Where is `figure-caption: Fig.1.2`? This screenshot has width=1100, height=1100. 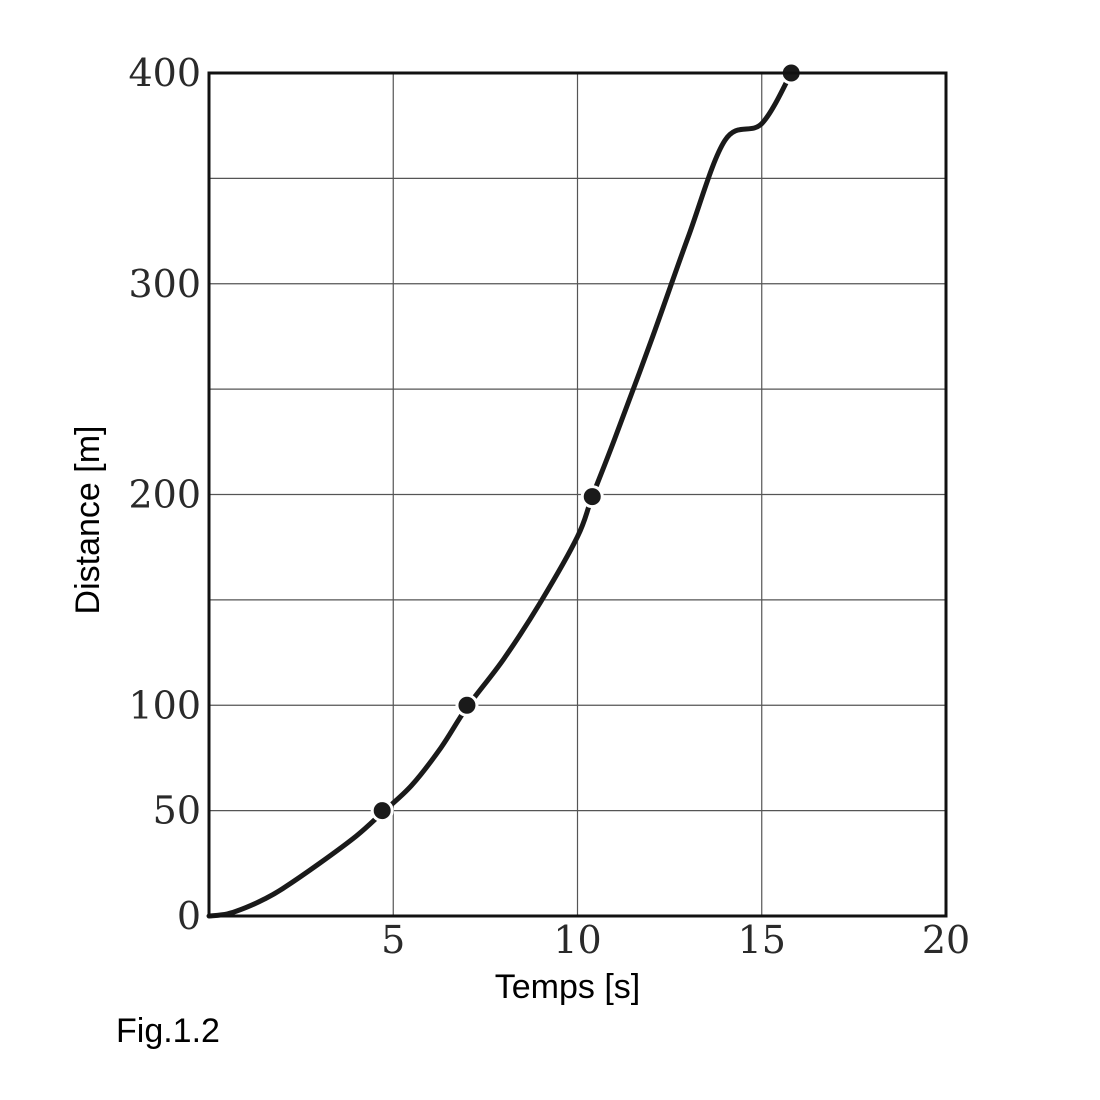
figure-caption: Fig.1.2 is located at coordinates (168, 1031).